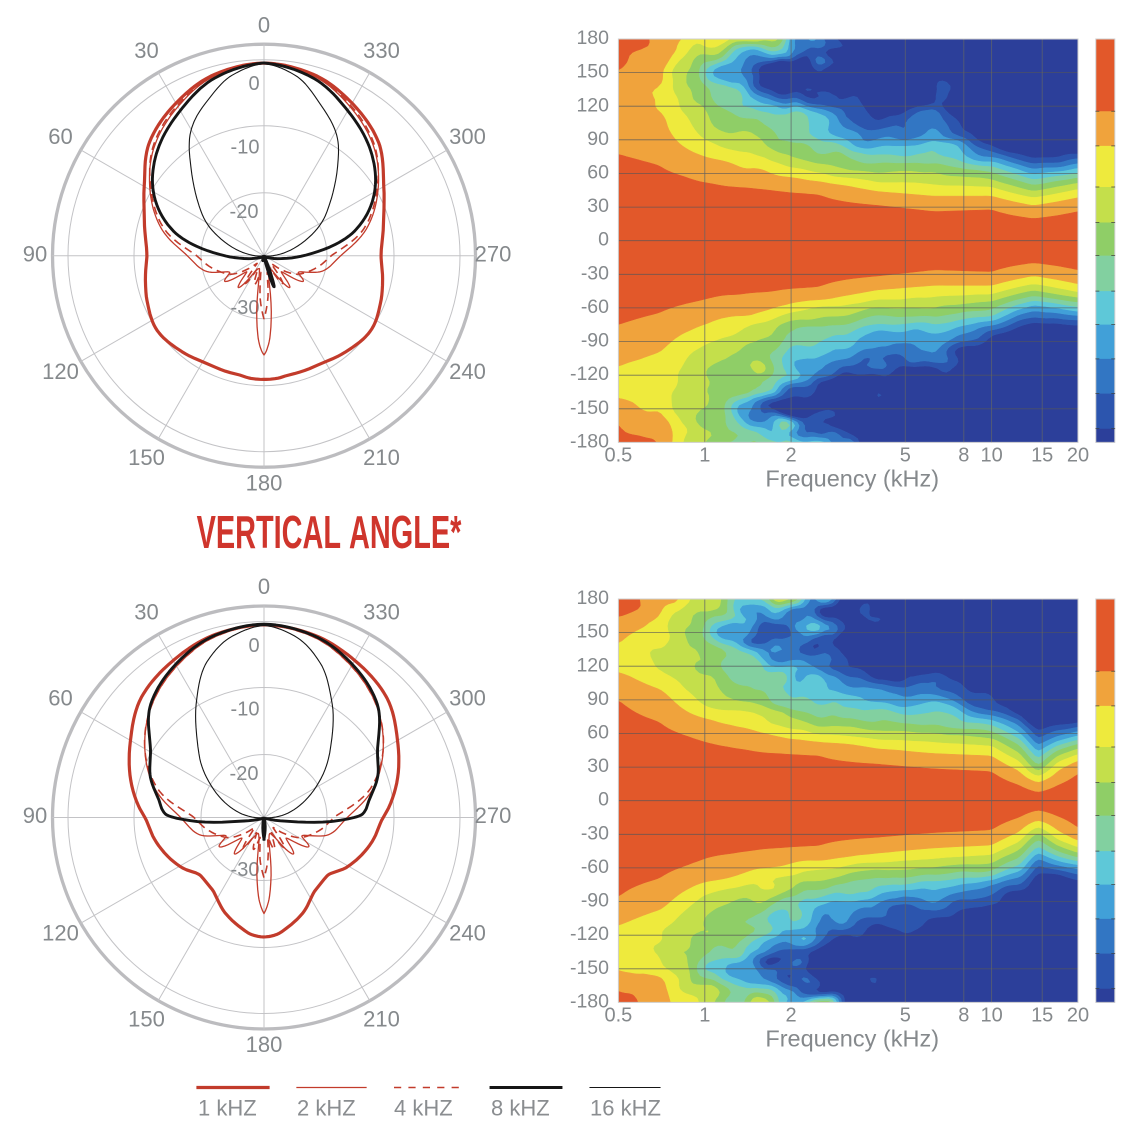  Describe the element at coordinates (423, 1108) in the screenshot. I see `svg-text: 4 kHZ` at that location.